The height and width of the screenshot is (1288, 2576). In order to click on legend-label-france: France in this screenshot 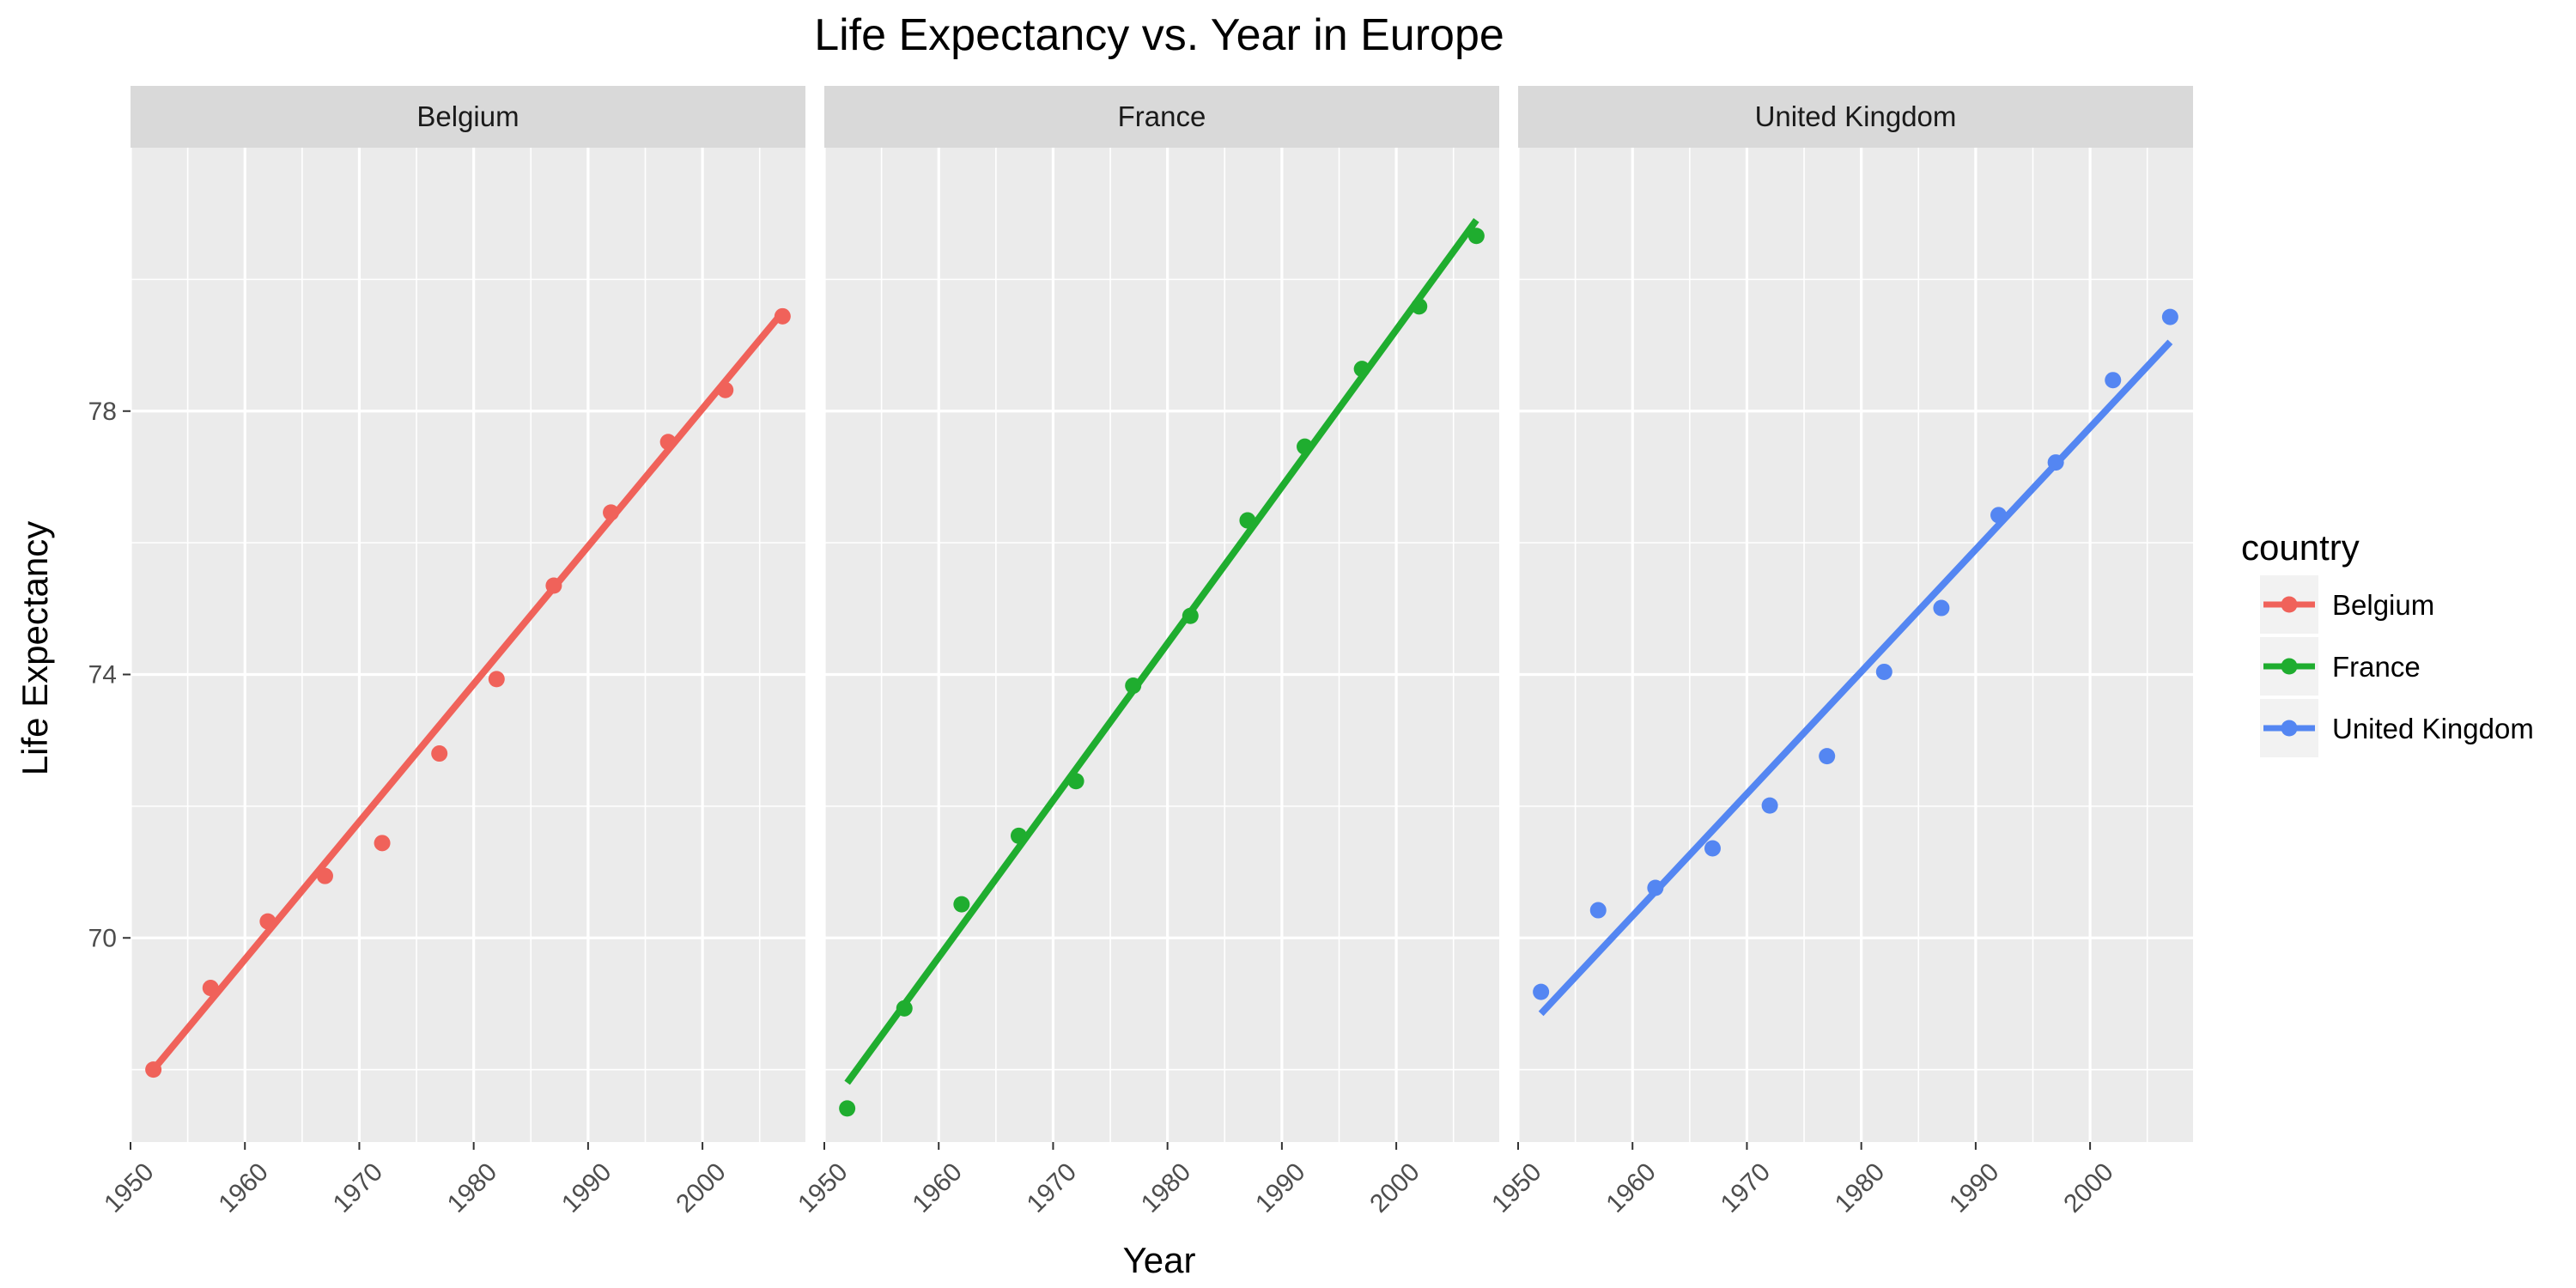, I will do `click(2376, 667)`.